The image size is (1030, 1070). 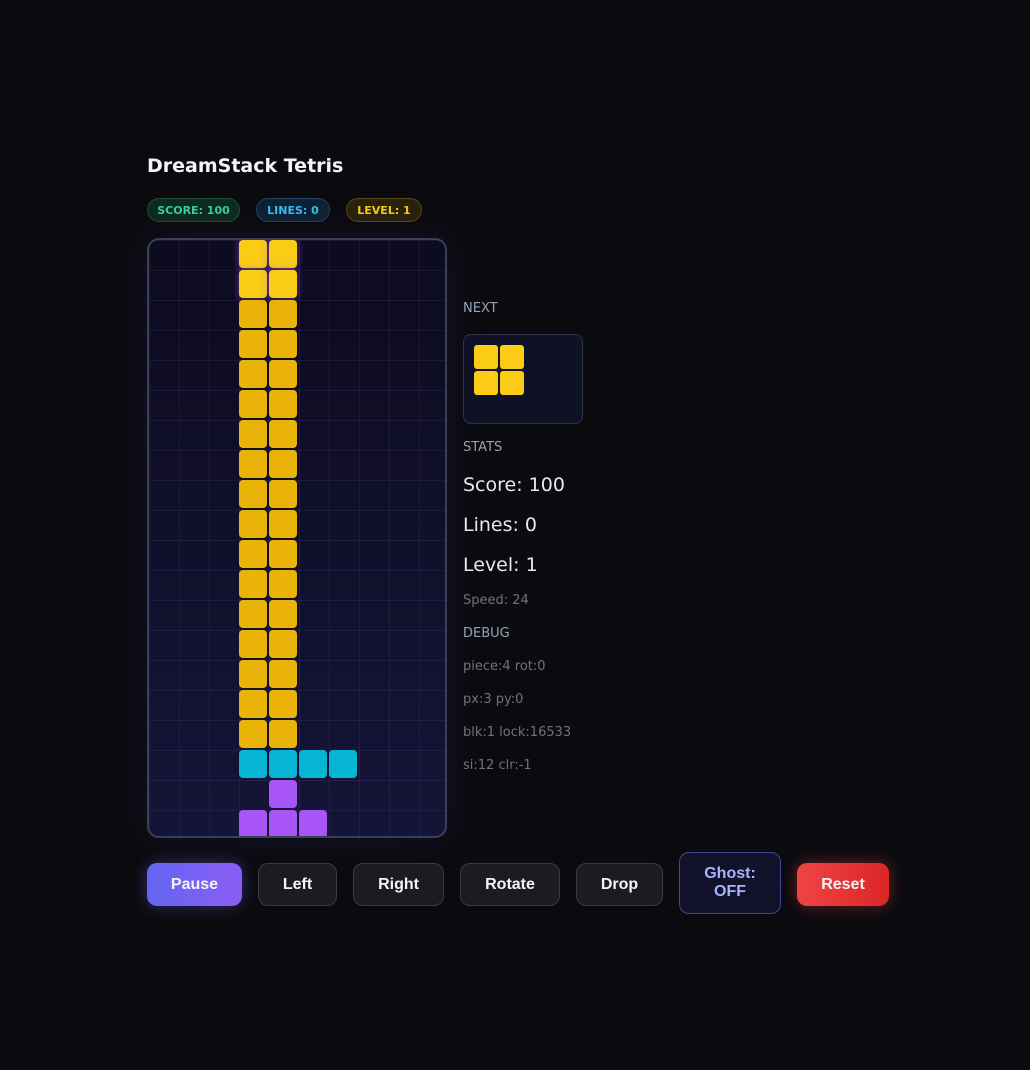 What do you see at coordinates (504, 666) in the screenshot?
I see `debug-line: piece:4 rot:0` at bounding box center [504, 666].